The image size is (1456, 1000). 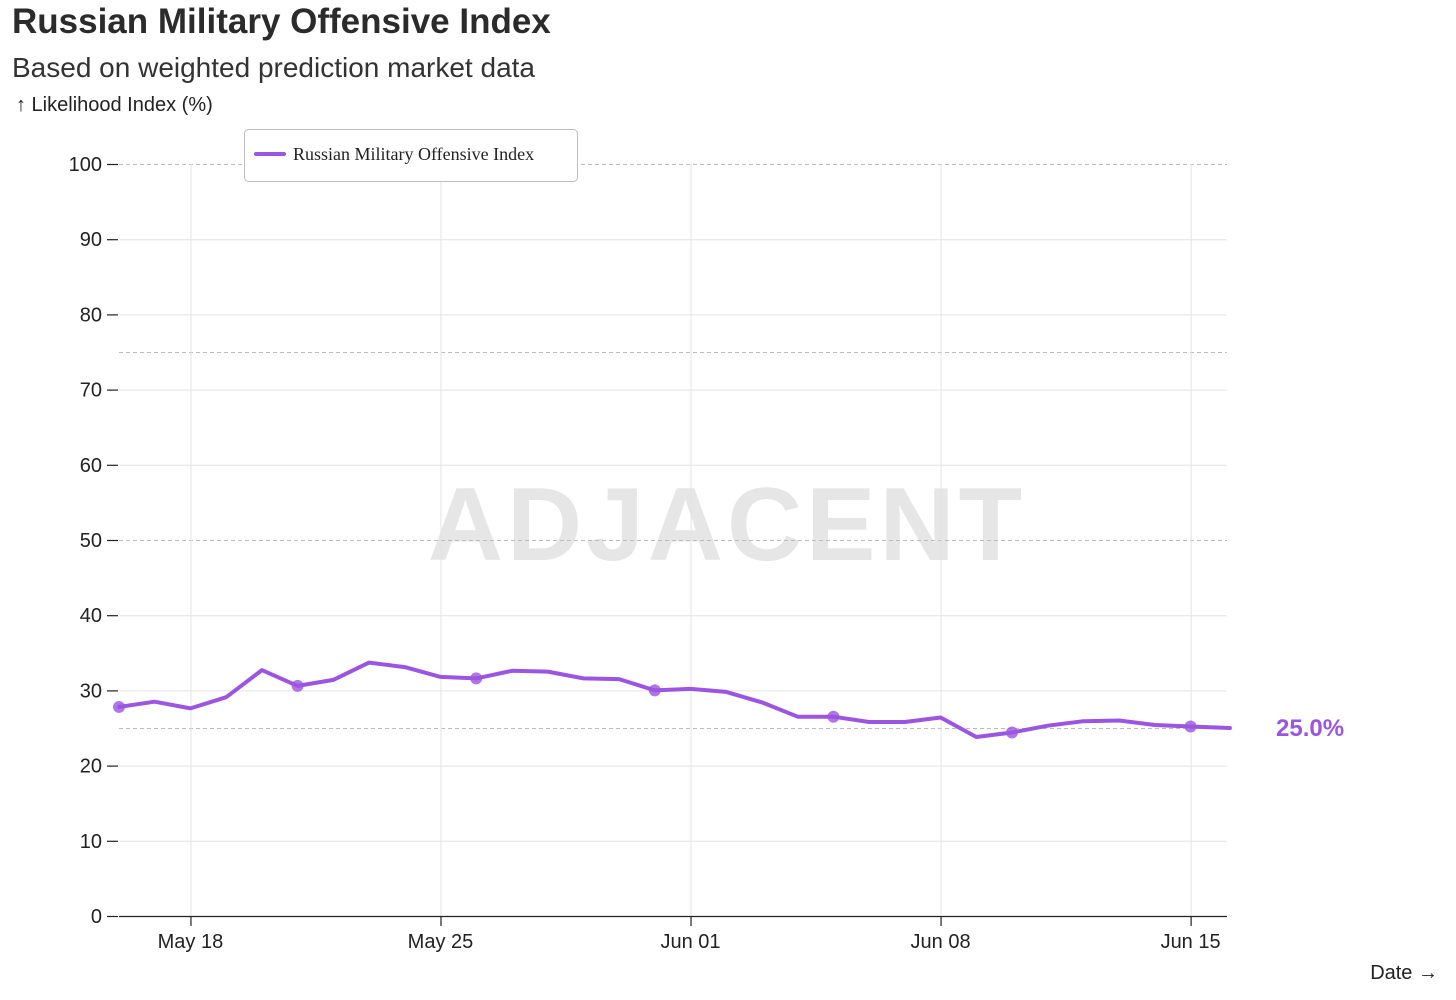 What do you see at coordinates (1404, 973) in the screenshot?
I see `x-axis-label: Date →` at bounding box center [1404, 973].